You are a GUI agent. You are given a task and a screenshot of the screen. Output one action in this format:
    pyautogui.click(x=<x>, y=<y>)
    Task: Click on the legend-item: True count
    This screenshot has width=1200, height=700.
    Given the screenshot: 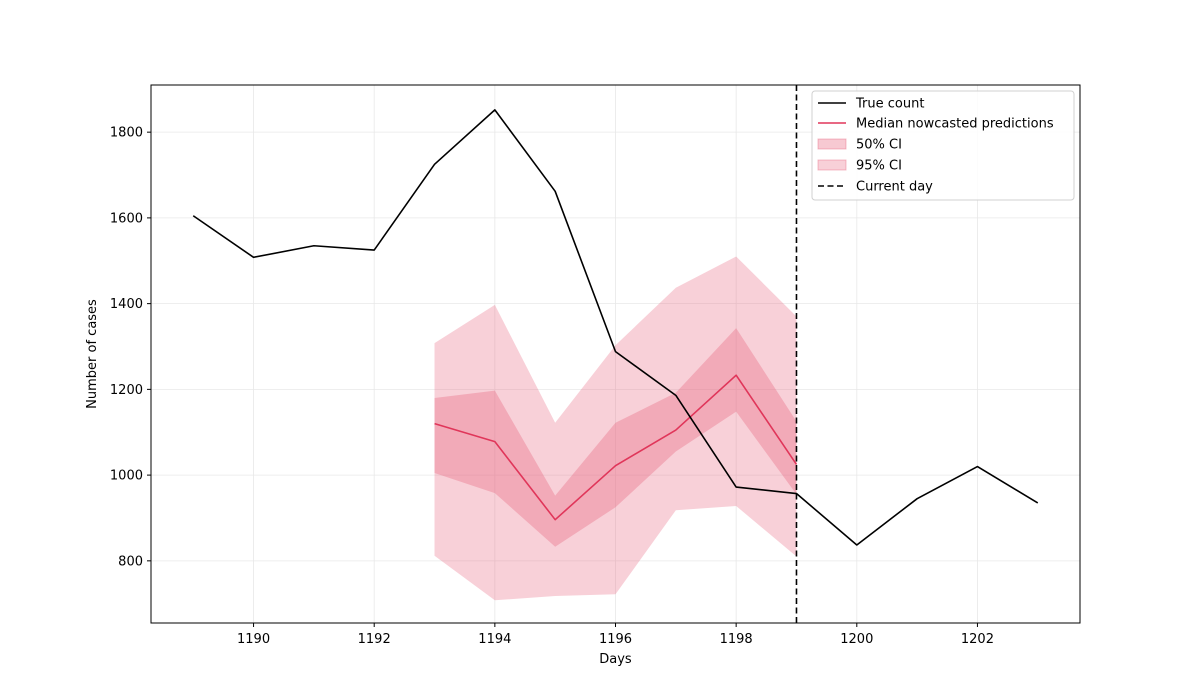 What is the action you would take?
    pyautogui.click(x=871, y=104)
    